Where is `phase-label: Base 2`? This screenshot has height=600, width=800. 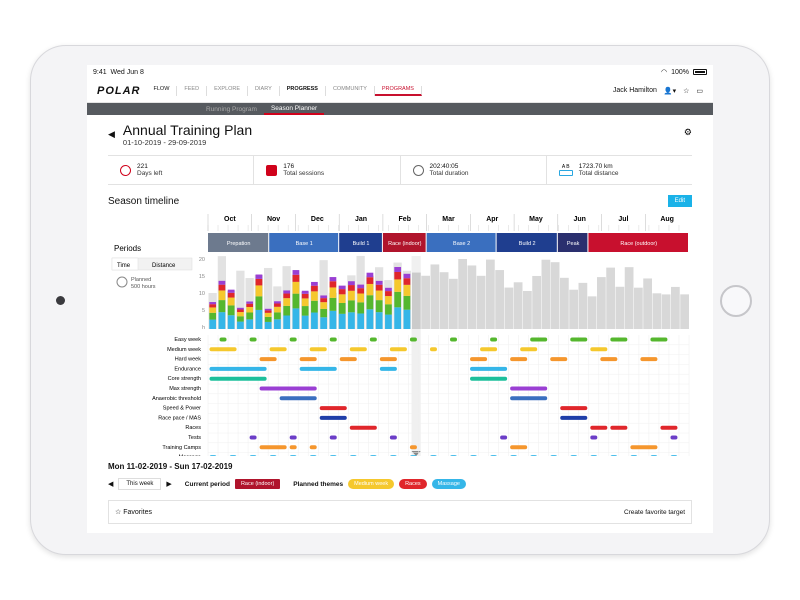 phase-label: Base 2 is located at coordinates (461, 244).